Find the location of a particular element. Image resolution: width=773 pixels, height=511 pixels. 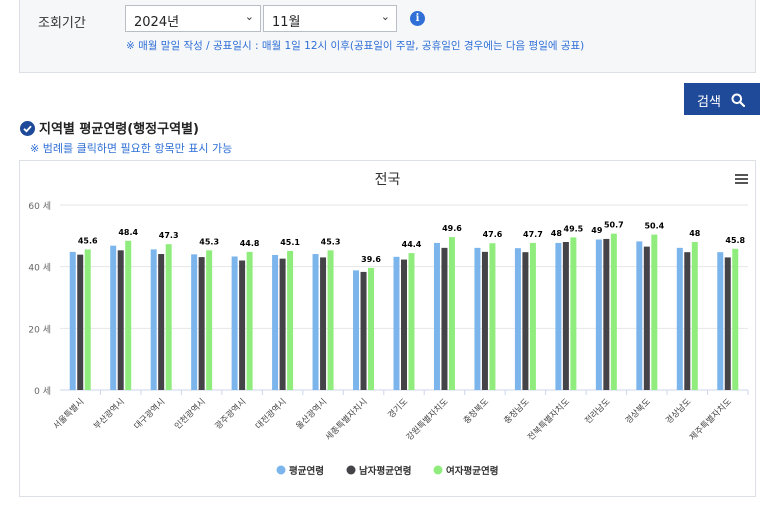

y-tick-label: 60 세 is located at coordinates (39, 206).